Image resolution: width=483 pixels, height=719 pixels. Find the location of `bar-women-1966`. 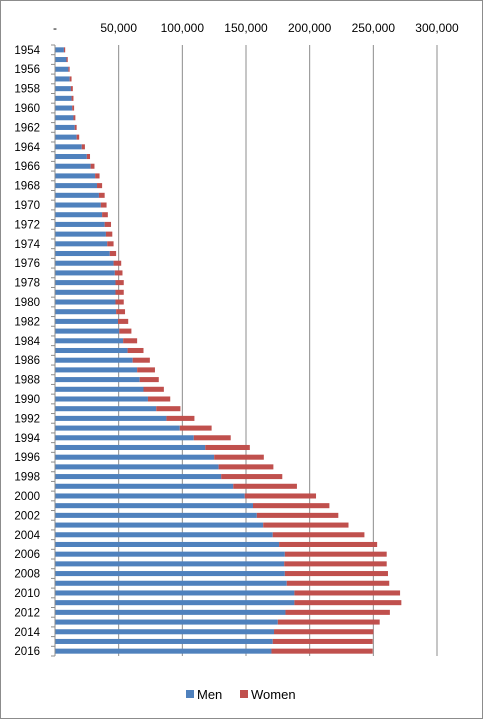

bar-women-1966 is located at coordinates (92, 166).